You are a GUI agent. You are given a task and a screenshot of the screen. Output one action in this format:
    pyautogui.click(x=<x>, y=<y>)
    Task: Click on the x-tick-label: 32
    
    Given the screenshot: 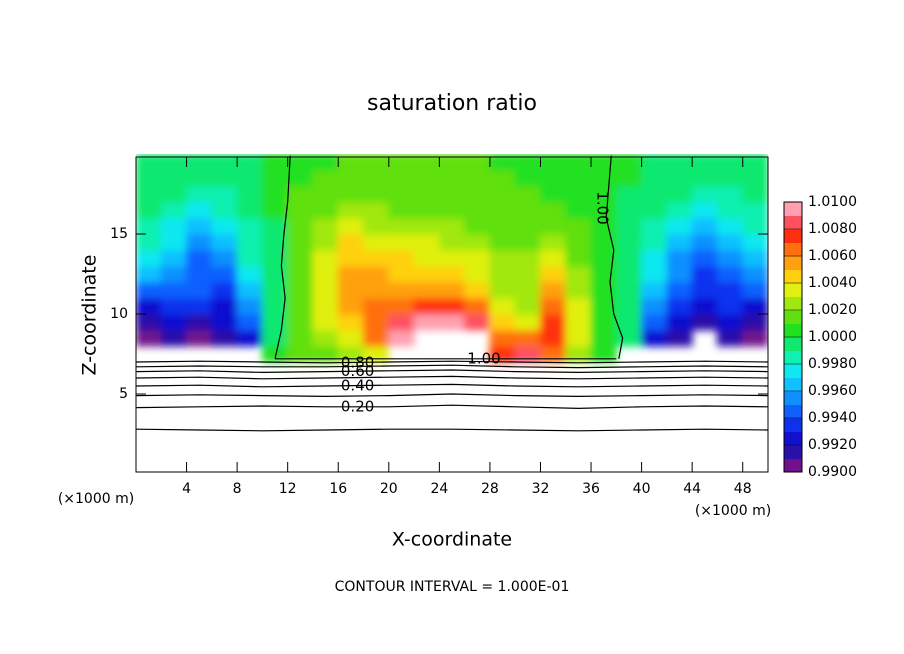 What is the action you would take?
    pyautogui.click(x=541, y=489)
    